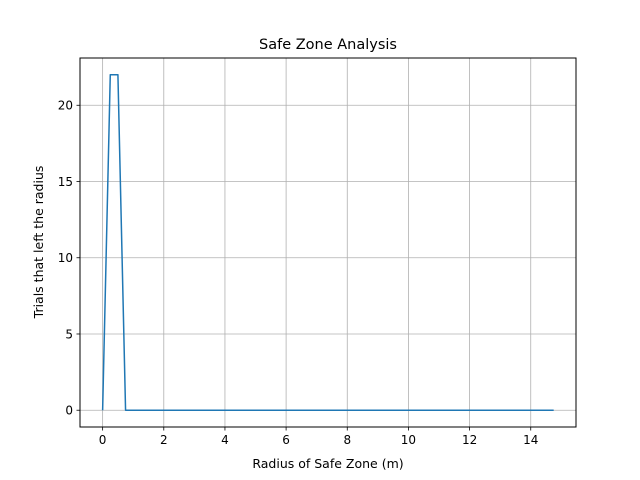 Image resolution: width=640 pixels, height=480 pixels. Describe the element at coordinates (164, 440) in the screenshot. I see `x-tick-label: 2` at that location.